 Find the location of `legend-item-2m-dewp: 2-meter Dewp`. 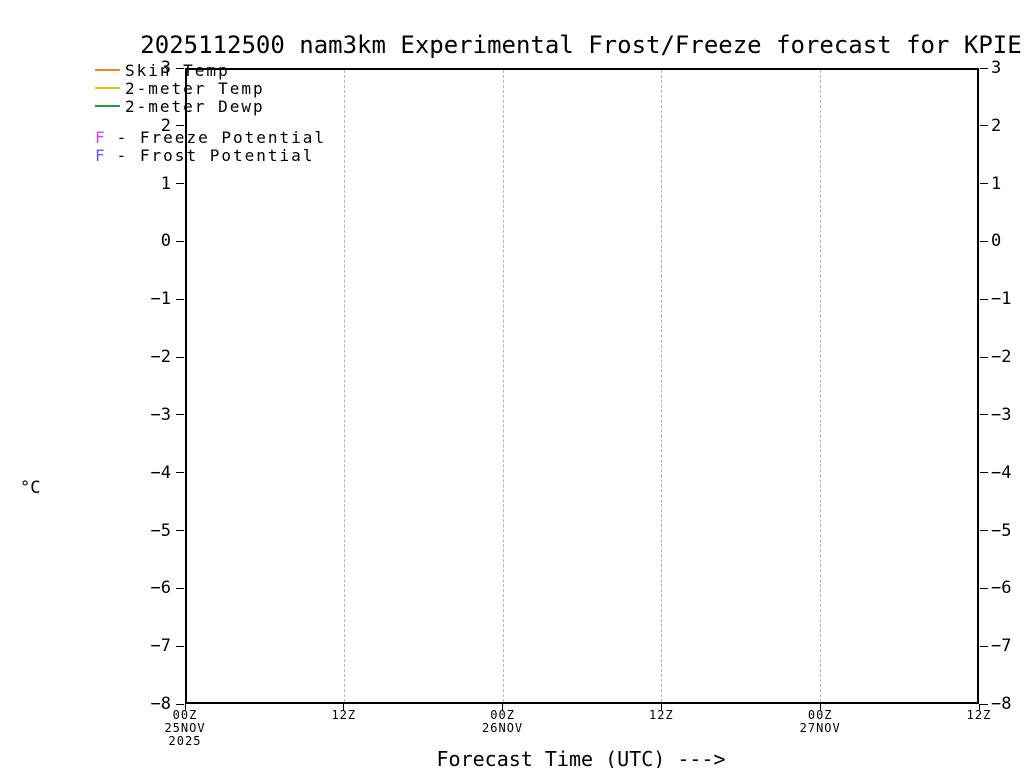

legend-item-2m-dewp: 2-meter Dewp is located at coordinates (210, 106).